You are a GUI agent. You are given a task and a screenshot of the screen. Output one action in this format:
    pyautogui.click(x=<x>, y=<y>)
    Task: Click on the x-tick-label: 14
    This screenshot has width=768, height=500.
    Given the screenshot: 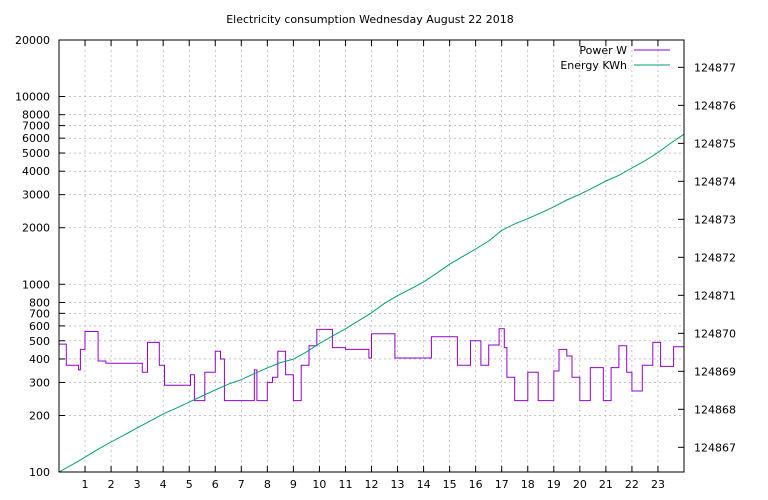 What is the action you would take?
    pyautogui.click(x=424, y=484)
    